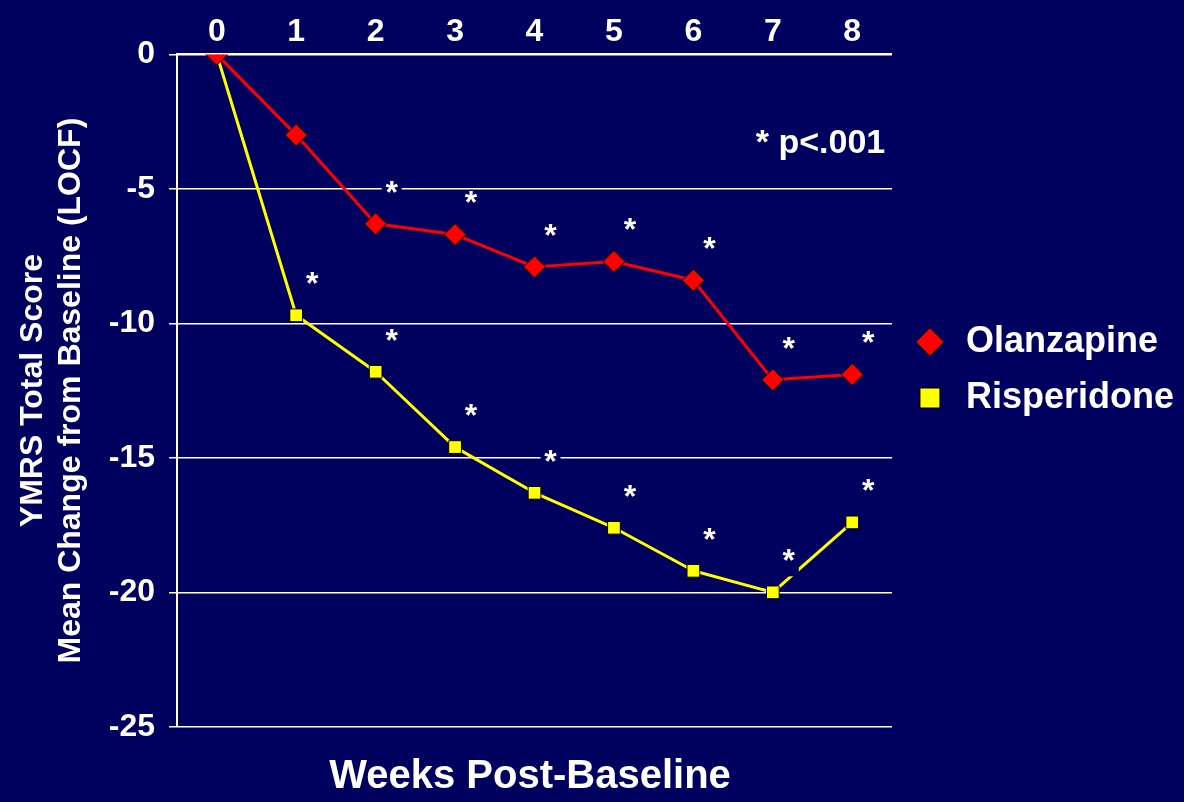 This screenshot has width=1184, height=802. What do you see at coordinates (296, 30) in the screenshot?
I see `x-tick-label: 1` at bounding box center [296, 30].